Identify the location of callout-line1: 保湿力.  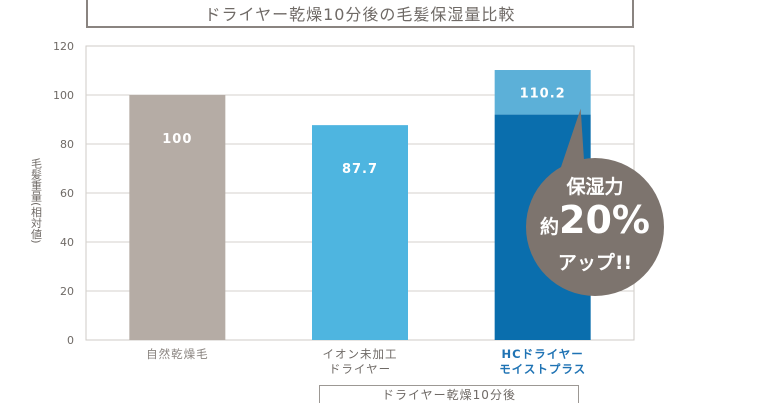
(595, 187).